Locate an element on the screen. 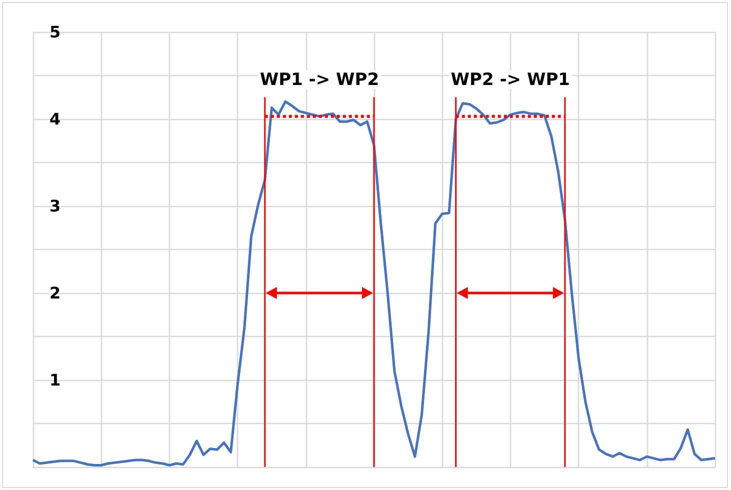 This screenshot has width=731, height=490. y-tick-label: 3 is located at coordinates (55, 206).